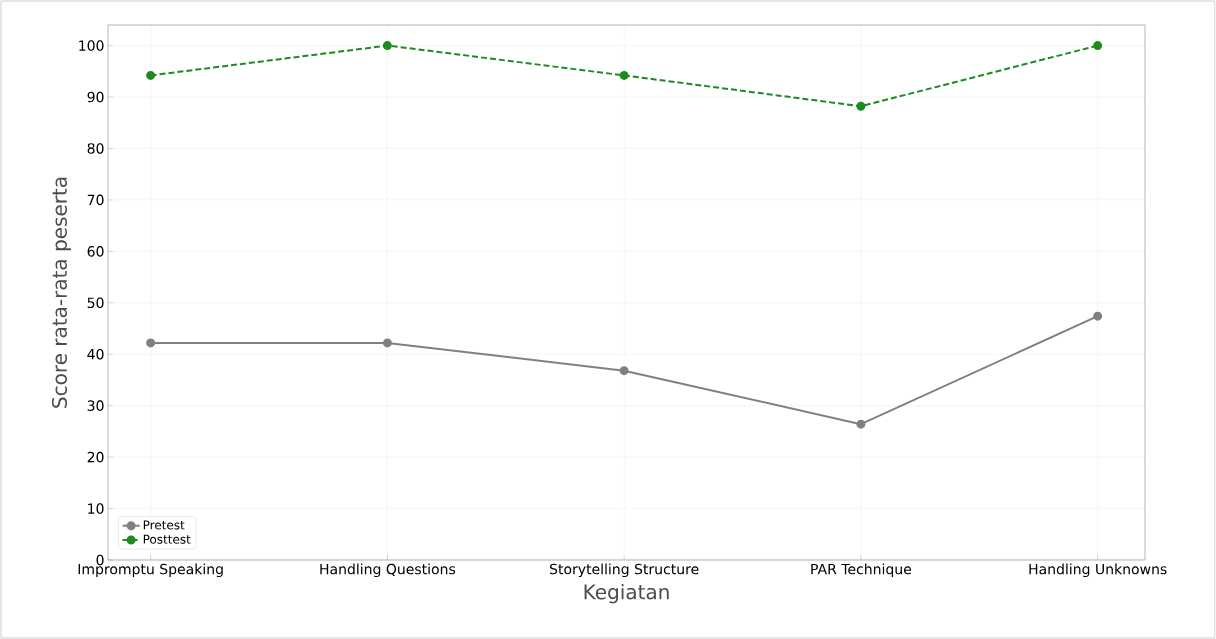 The image size is (1216, 639). Describe the element at coordinates (167, 539) in the screenshot. I see `legend-label: Posttest` at that location.